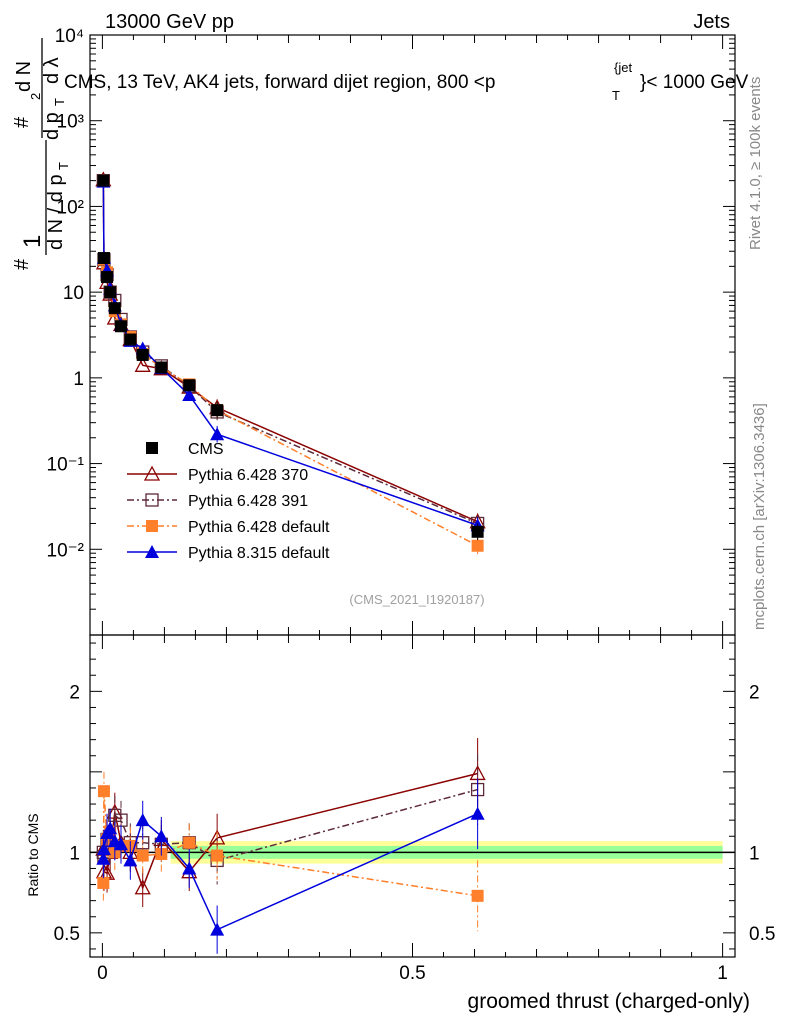  Describe the element at coordinates (66, 550) in the screenshot. I see `main-ytick-label: 10⁻²` at that location.